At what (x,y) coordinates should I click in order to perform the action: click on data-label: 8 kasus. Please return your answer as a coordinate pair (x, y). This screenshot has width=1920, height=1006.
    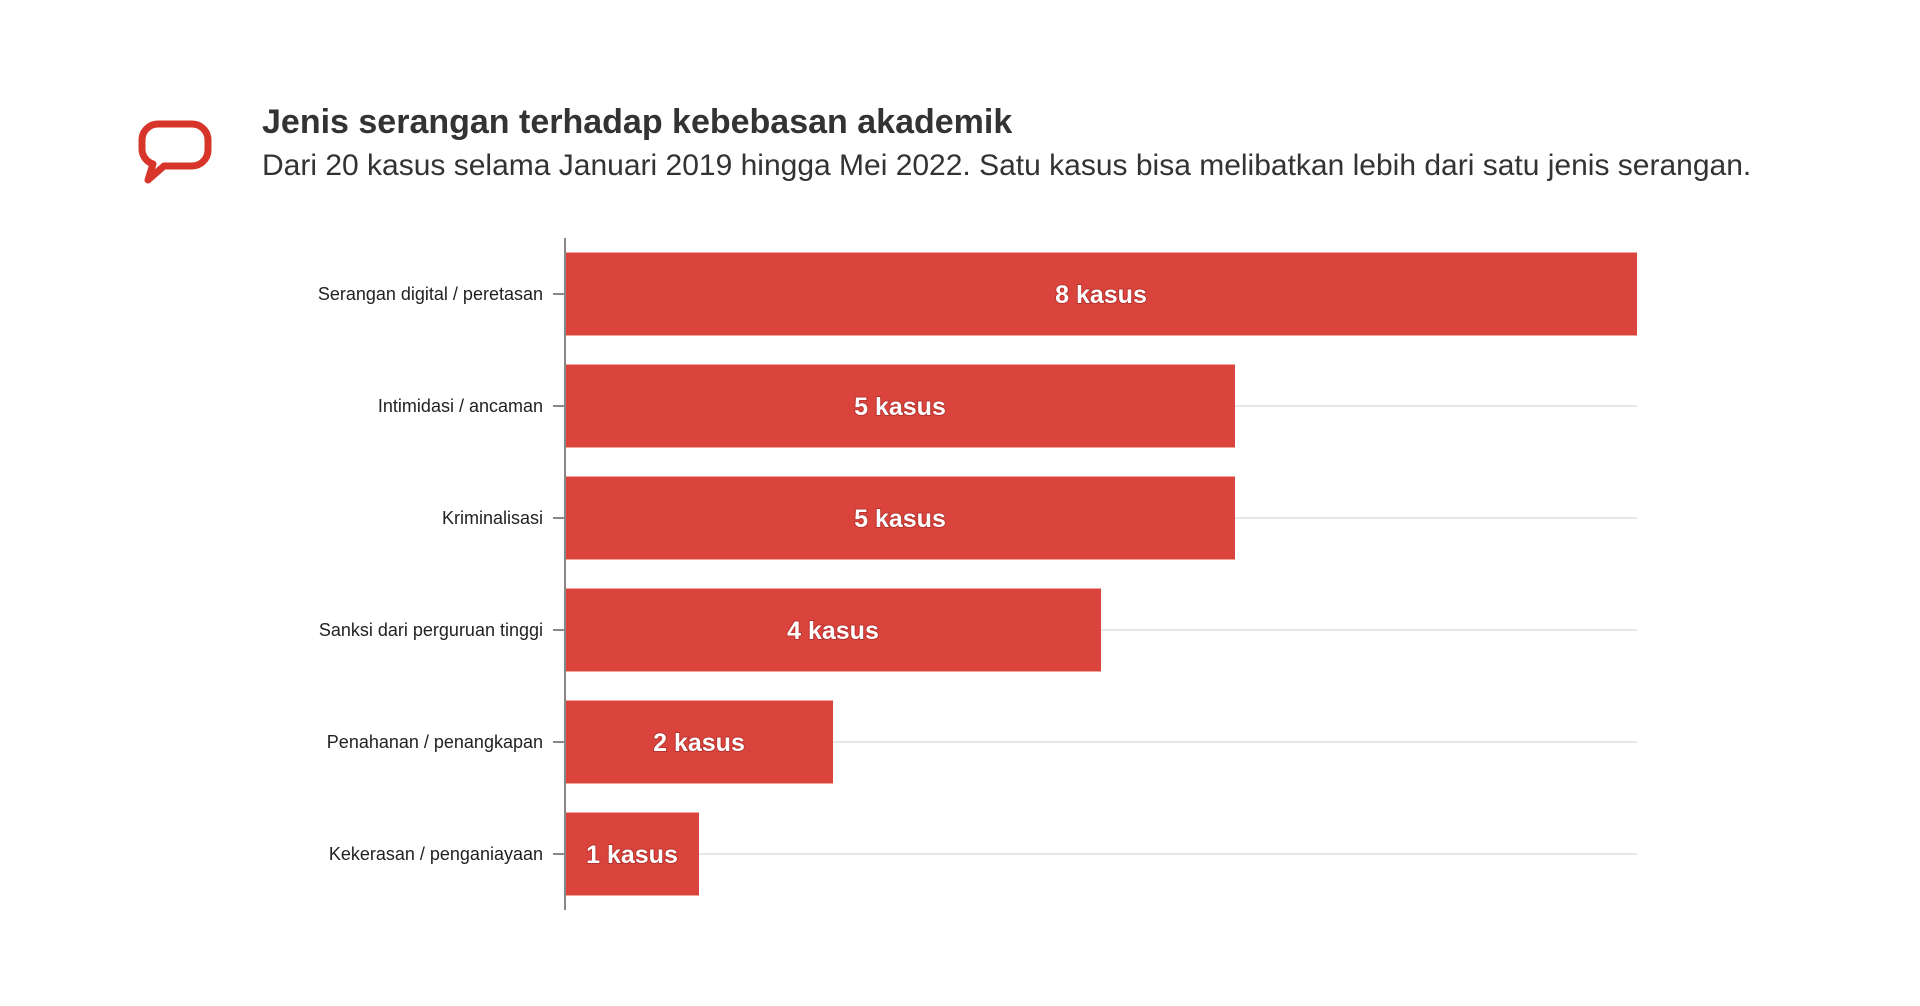
    Looking at the image, I should click on (1101, 295).